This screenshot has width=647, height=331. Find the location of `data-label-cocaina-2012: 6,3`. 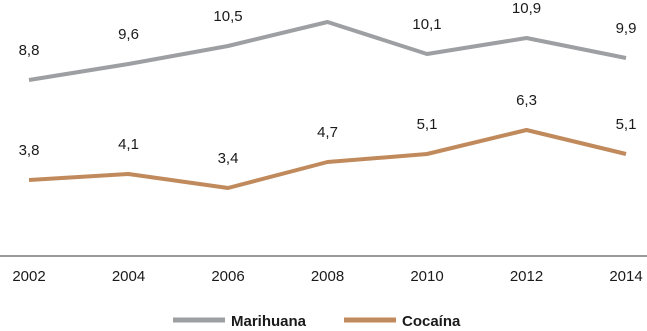

data-label-cocaina-2012: 6,3 is located at coordinates (526, 100).